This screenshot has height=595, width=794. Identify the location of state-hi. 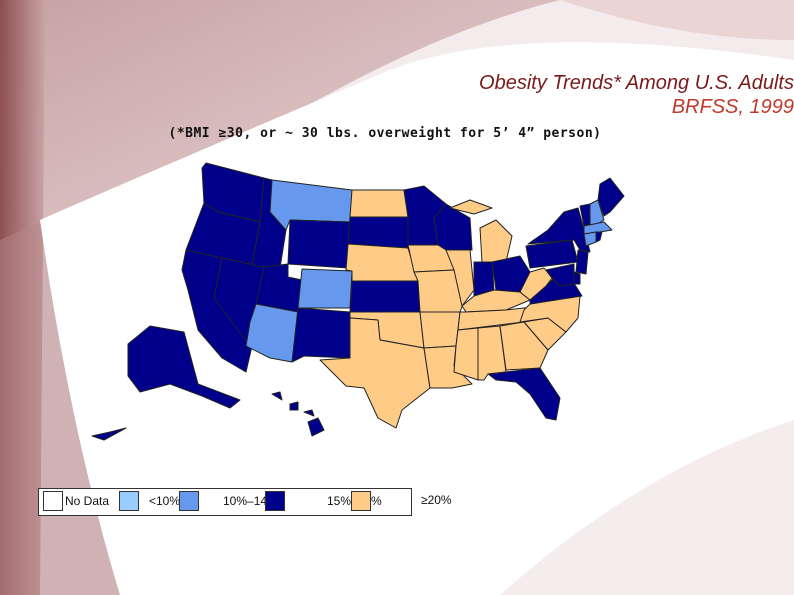
(298, 414).